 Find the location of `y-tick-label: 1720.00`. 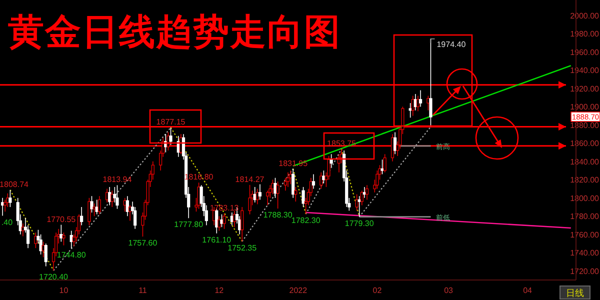

y-tick-label: 1720.00 is located at coordinates (585, 271).